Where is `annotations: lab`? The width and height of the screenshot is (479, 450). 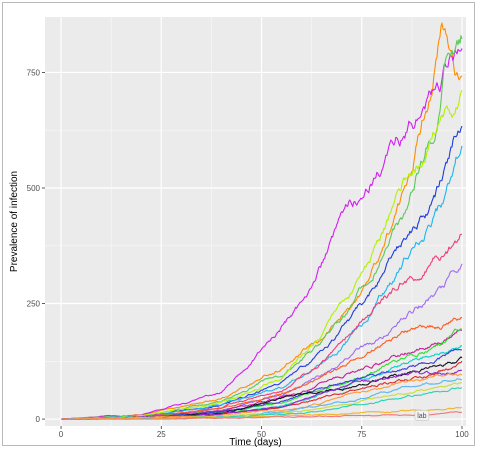 annotations: lab is located at coordinates (422, 415).